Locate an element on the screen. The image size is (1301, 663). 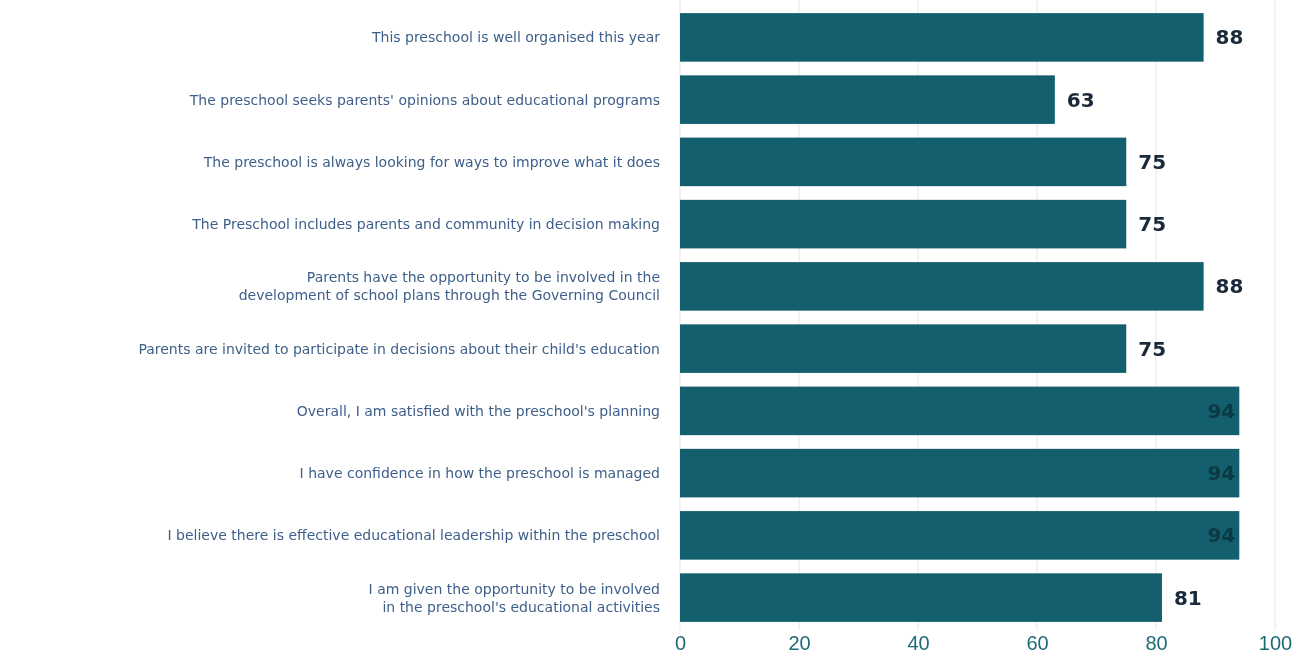
y-tick-label: This preschool is well organised this year is located at coordinates (515, 37).